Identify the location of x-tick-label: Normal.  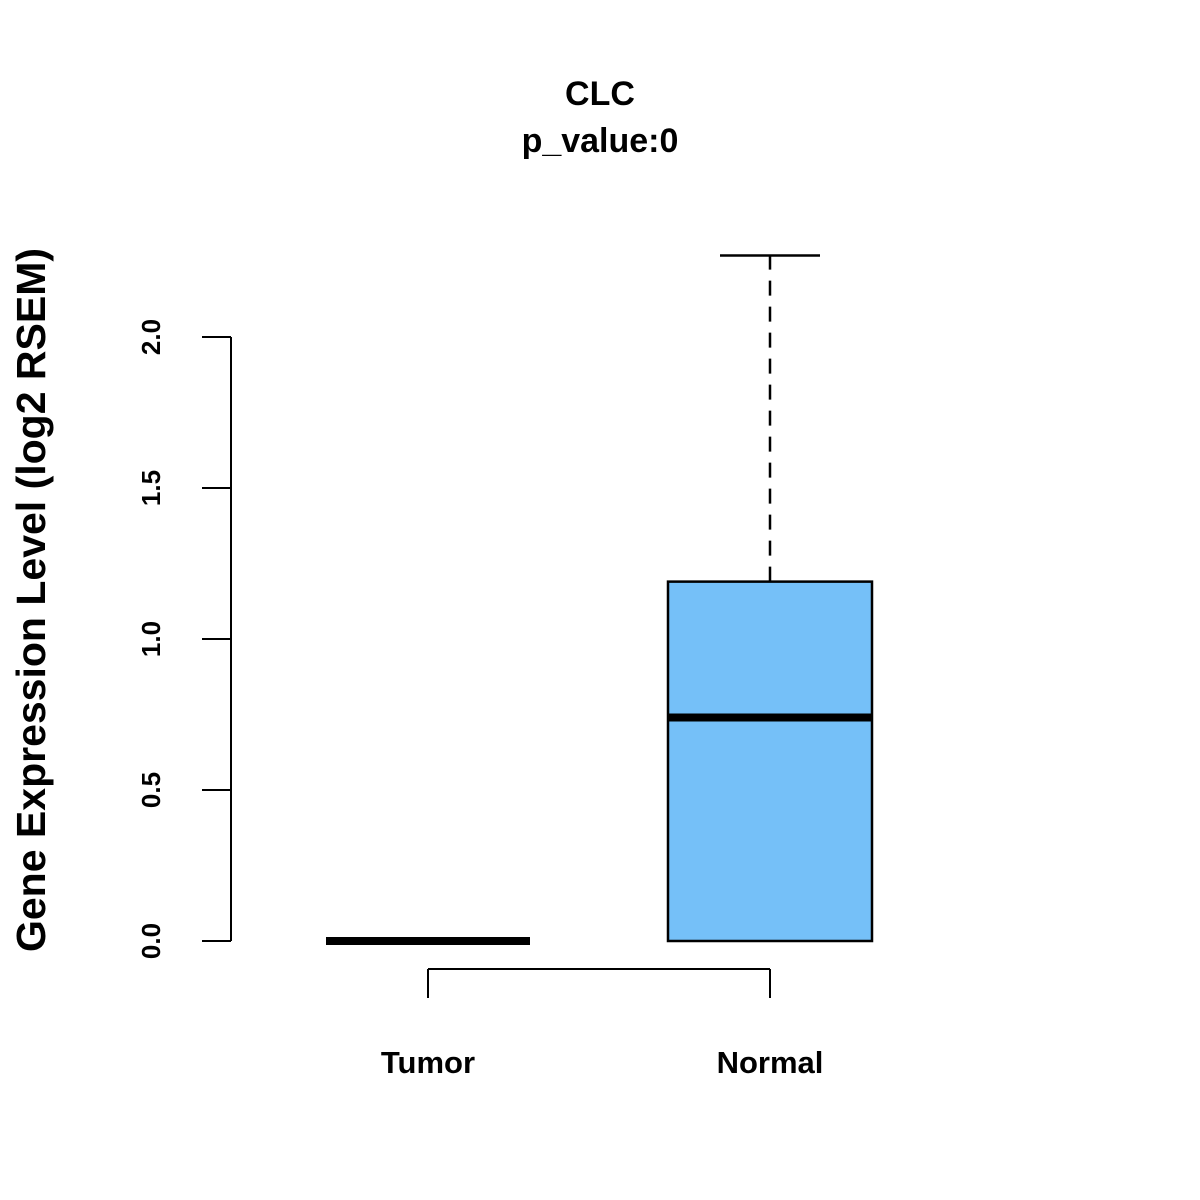
(770, 1062).